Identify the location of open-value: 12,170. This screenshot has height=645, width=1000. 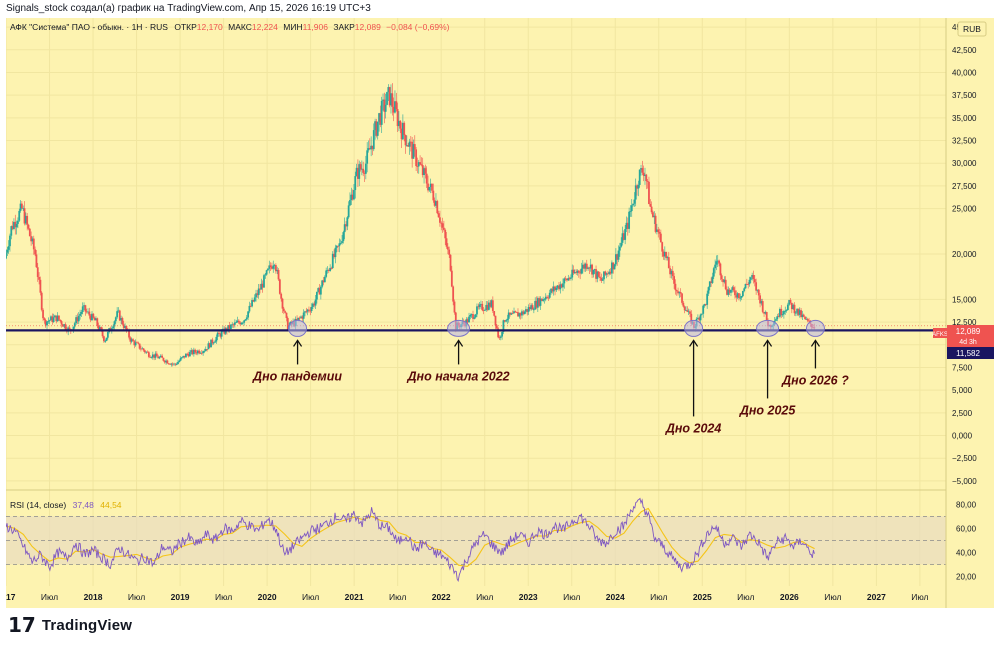
(210, 27).